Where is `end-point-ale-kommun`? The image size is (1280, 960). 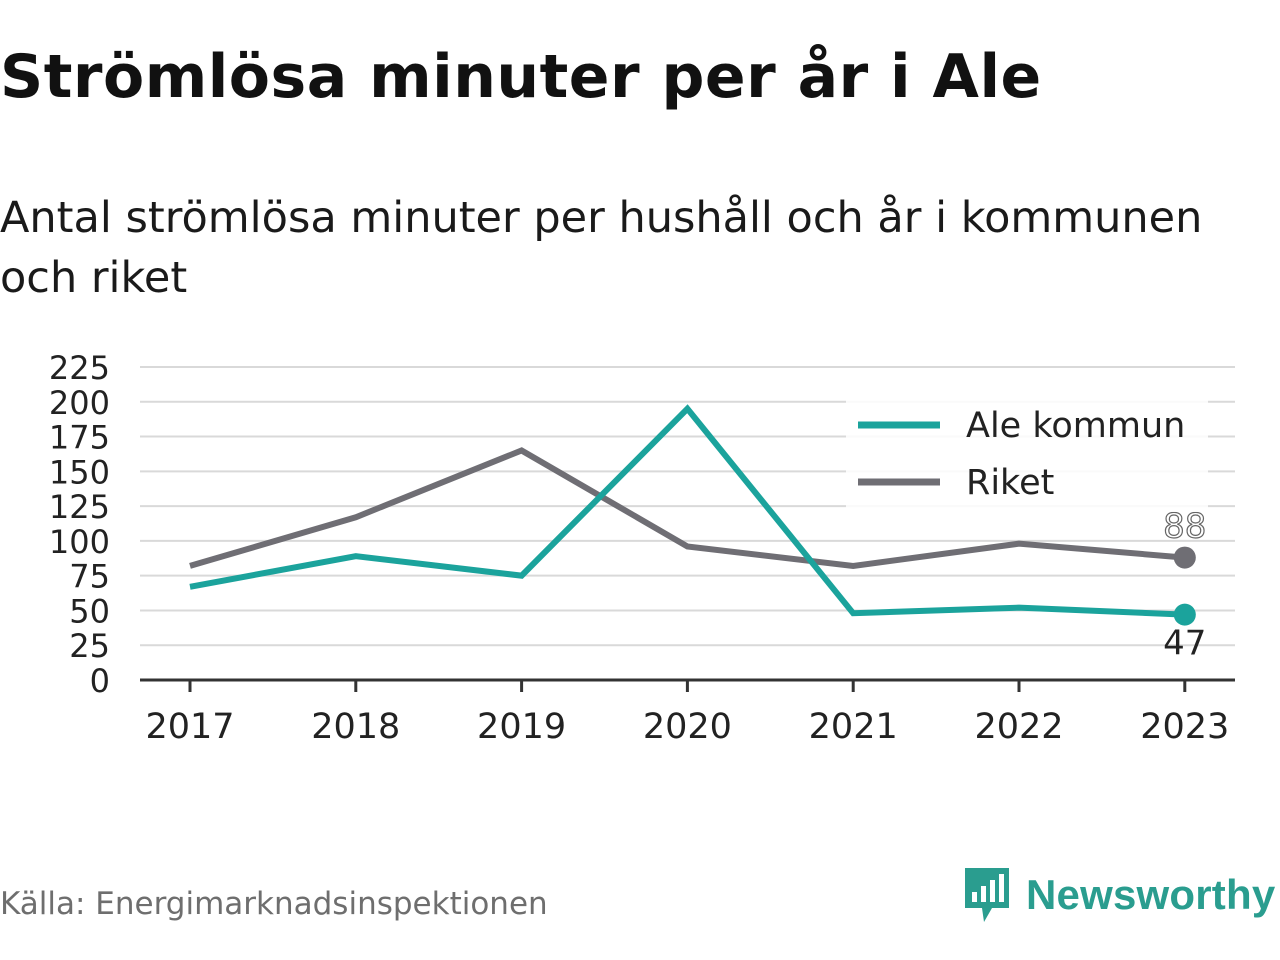
end-point-ale-kommun is located at coordinates (1184, 614).